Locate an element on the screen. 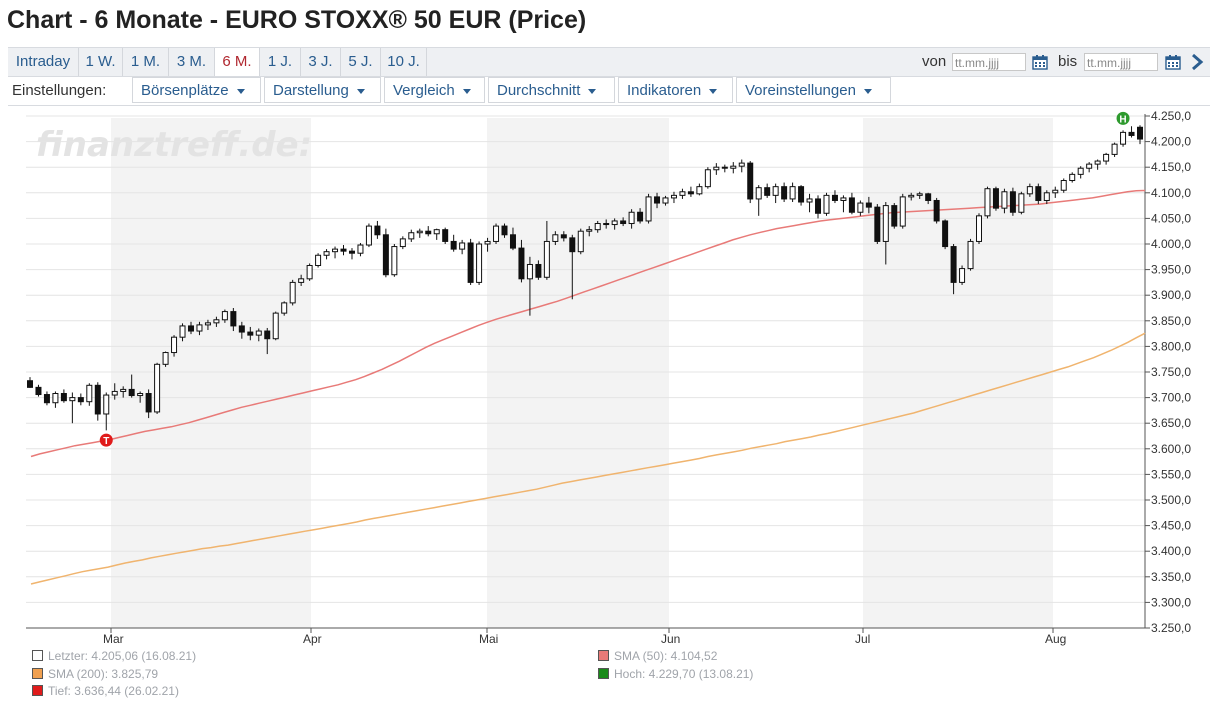 The image size is (1216, 715). month-band is located at coordinates (211, 373).